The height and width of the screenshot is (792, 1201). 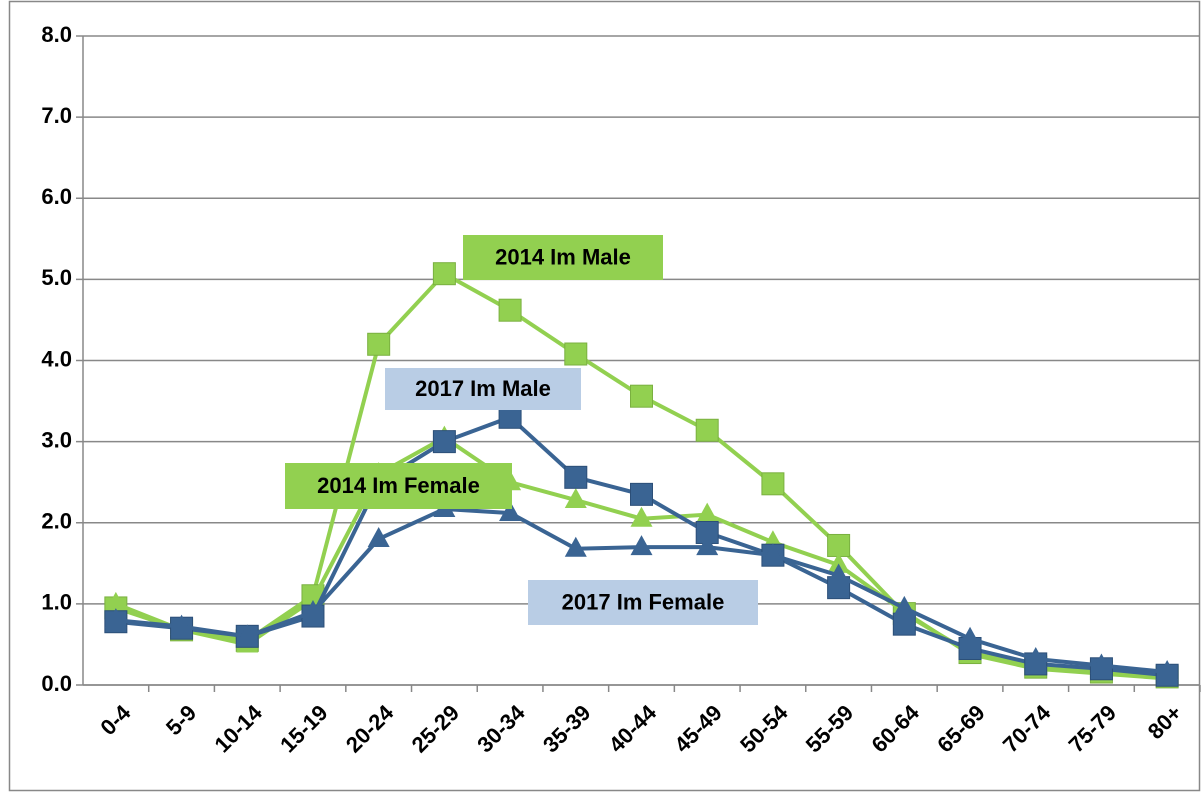 I want to click on y-tick-label: 6.0, so click(x=56, y=196).